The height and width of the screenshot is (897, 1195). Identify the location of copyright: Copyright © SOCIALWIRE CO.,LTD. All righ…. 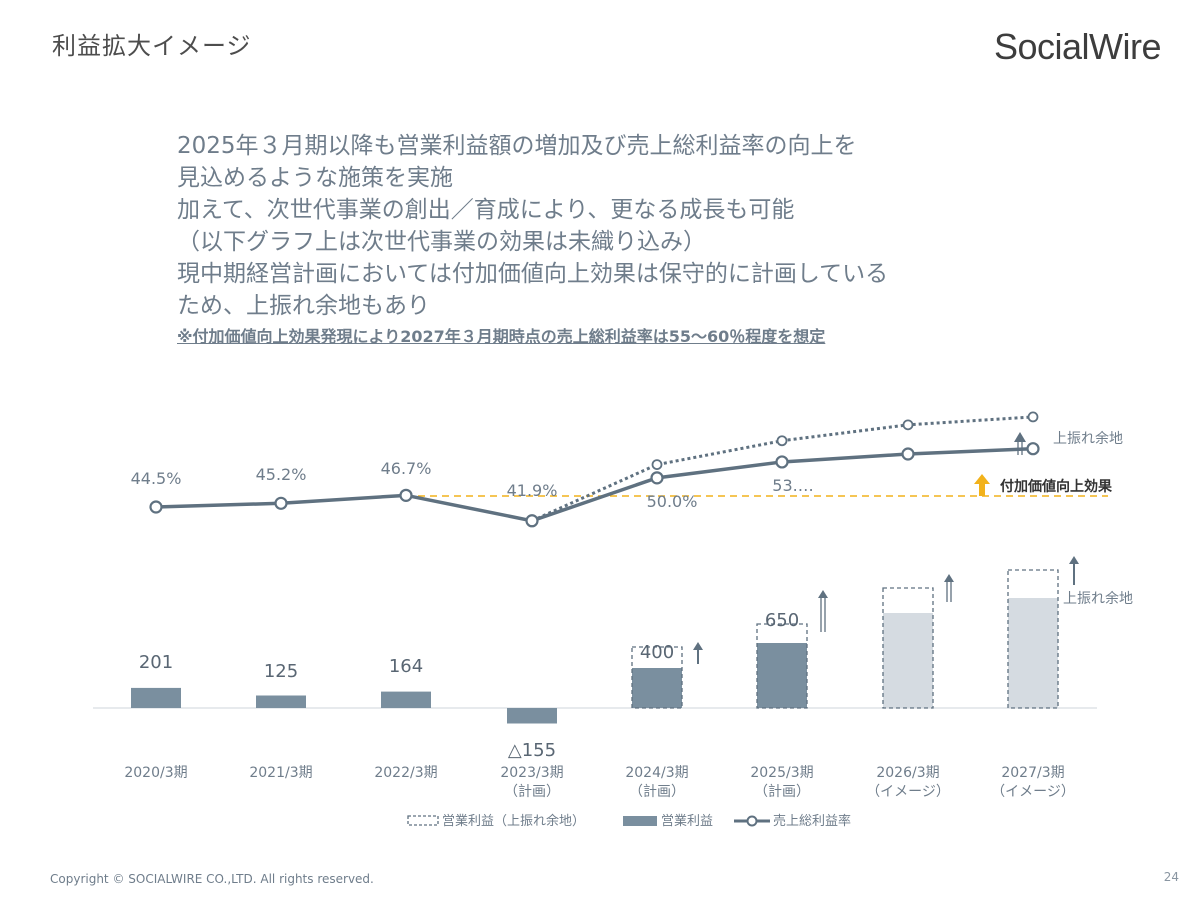
(212, 879).